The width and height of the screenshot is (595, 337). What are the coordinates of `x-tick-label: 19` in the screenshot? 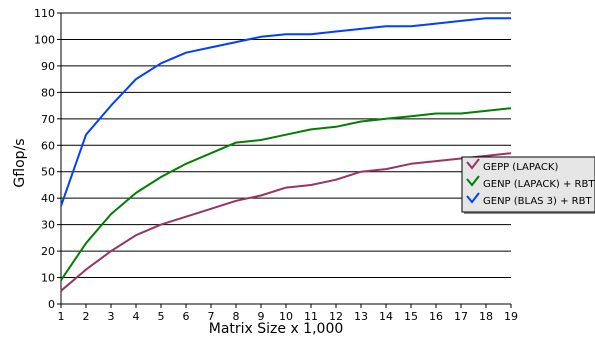 It's located at (511, 316).